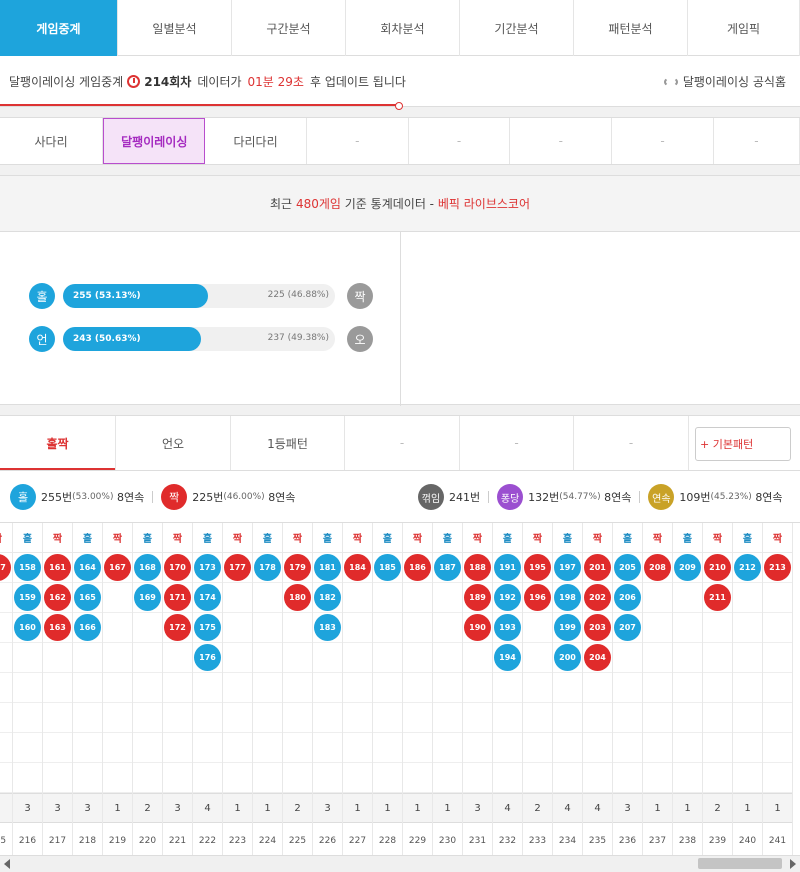 This screenshot has width=800, height=872. What do you see at coordinates (282, 497) in the screenshot?
I see `even-streak: 8연속` at bounding box center [282, 497].